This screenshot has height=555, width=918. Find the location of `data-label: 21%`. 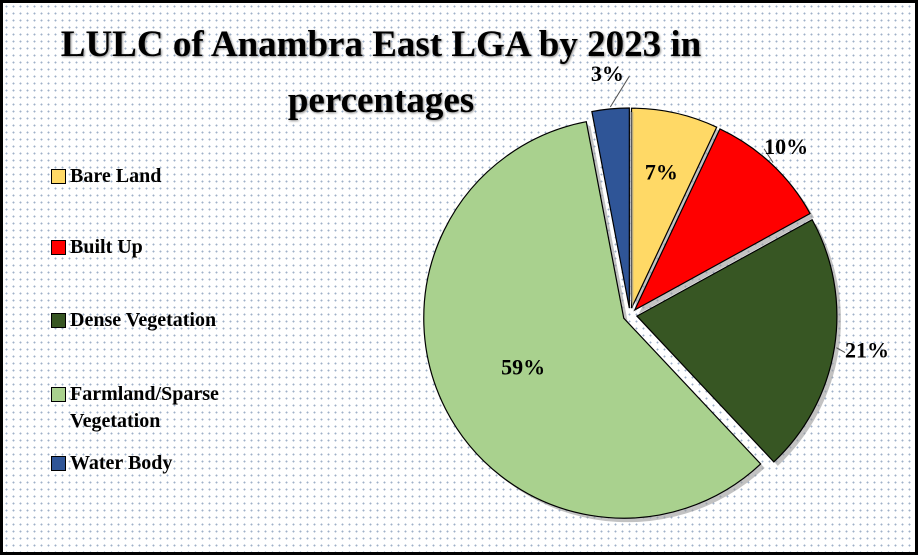

data-label: 21% is located at coordinates (867, 350).